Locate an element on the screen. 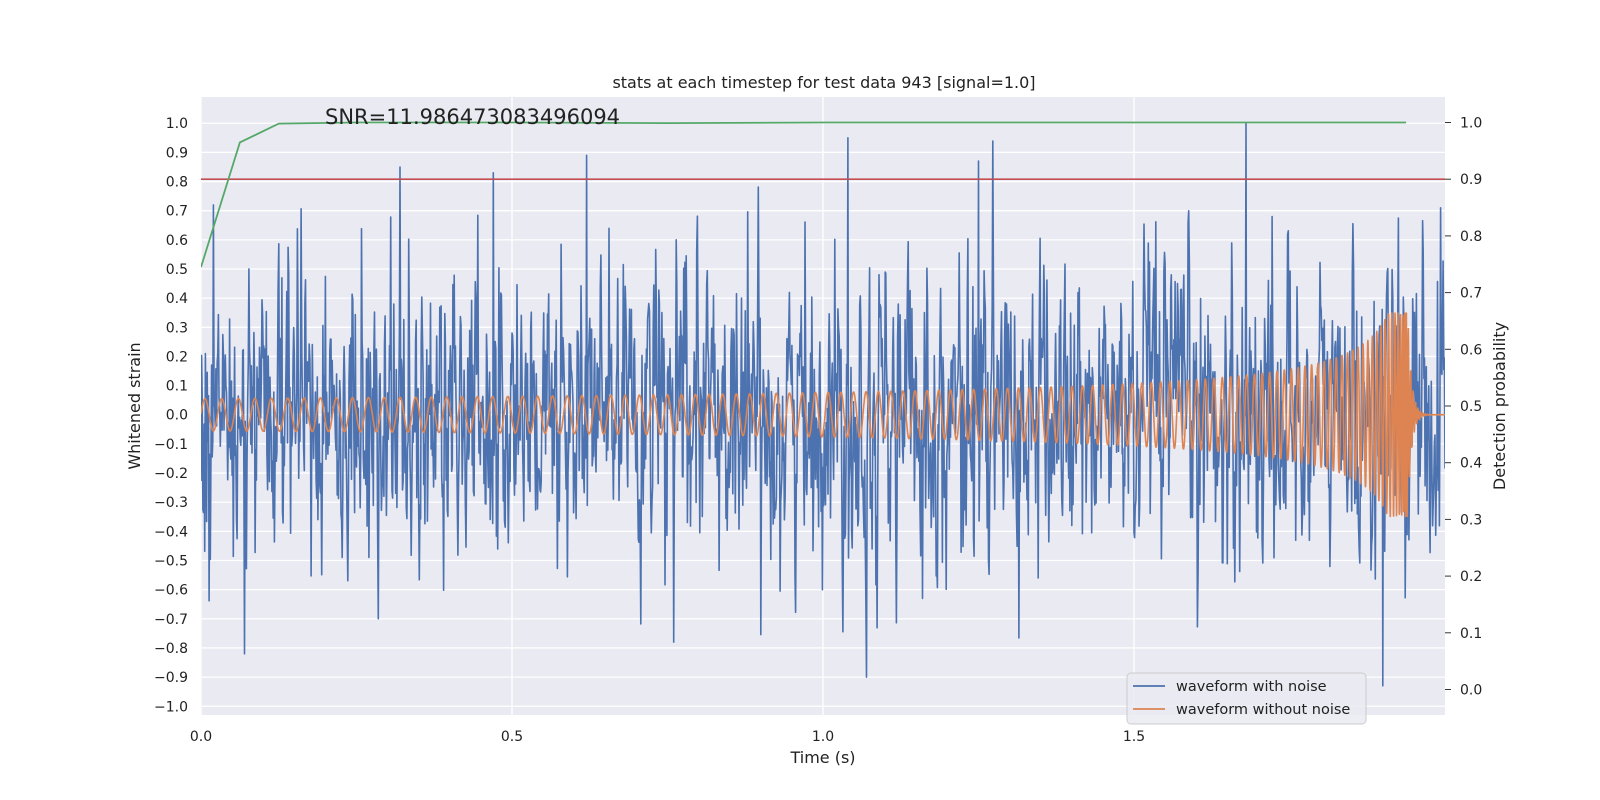 Image resolution: width=1600 pixels, height=800 pixels. y2-tick-label: 0.7 is located at coordinates (1471, 294).